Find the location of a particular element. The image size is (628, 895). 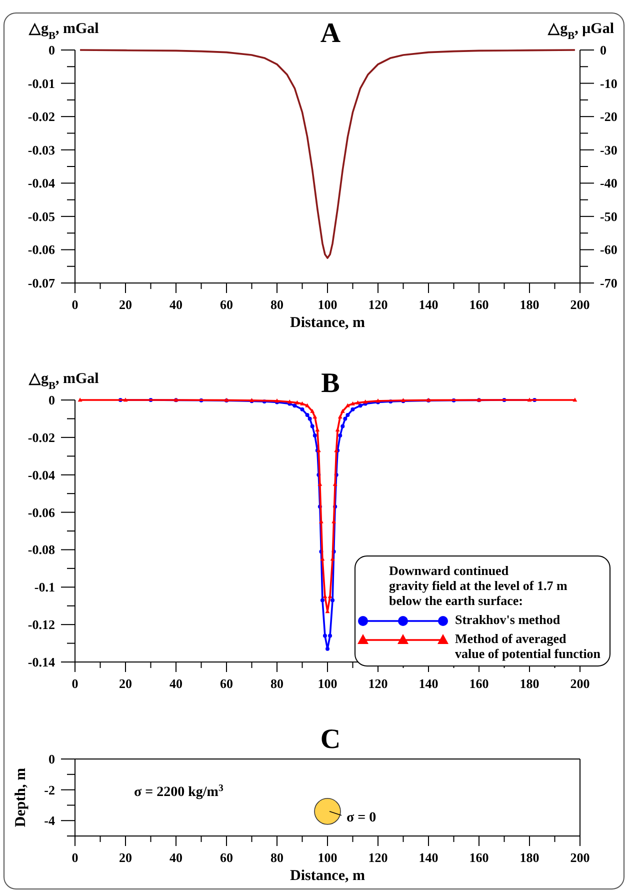

y-tick-label: -4 is located at coordinates (50, 820).